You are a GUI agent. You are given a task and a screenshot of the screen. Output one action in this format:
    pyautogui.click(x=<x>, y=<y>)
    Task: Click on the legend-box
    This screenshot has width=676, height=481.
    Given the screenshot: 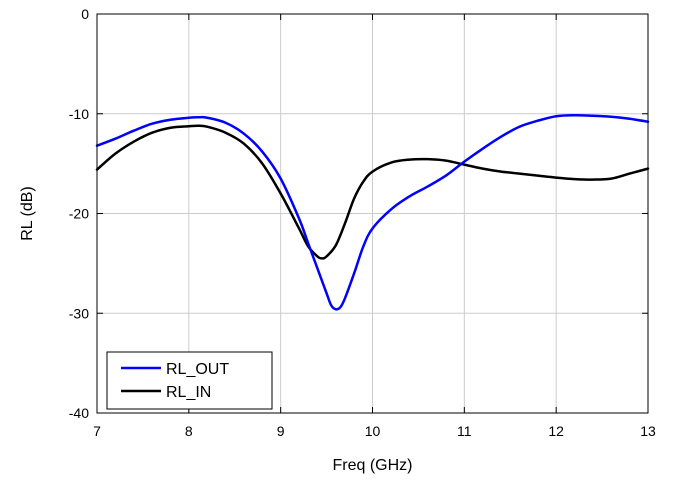 What is the action you would take?
    pyautogui.click(x=189, y=380)
    